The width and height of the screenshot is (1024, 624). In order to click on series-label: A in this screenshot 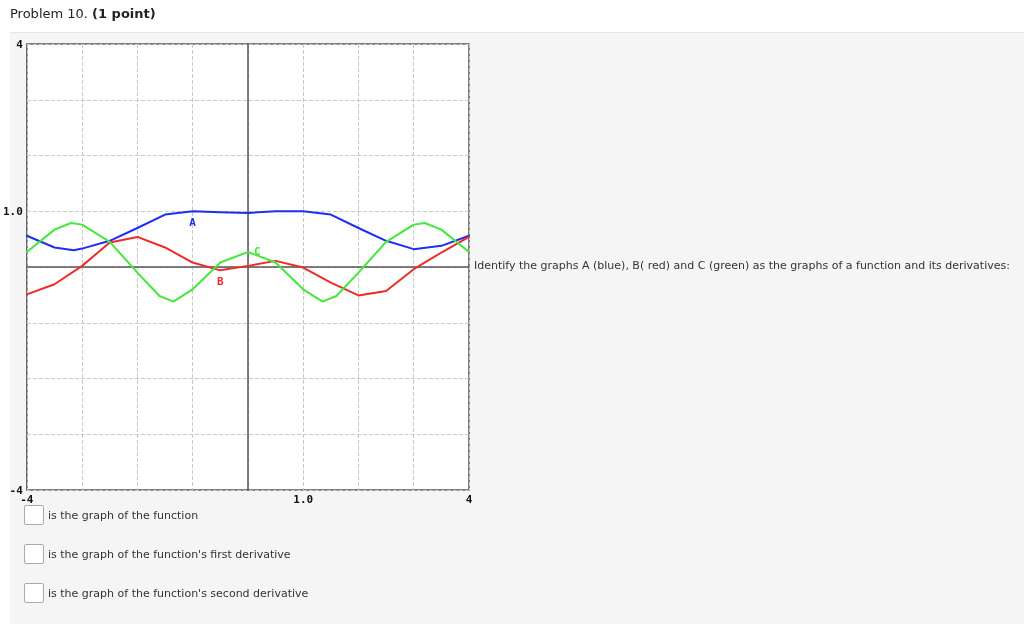, I will do `click(193, 223)`.